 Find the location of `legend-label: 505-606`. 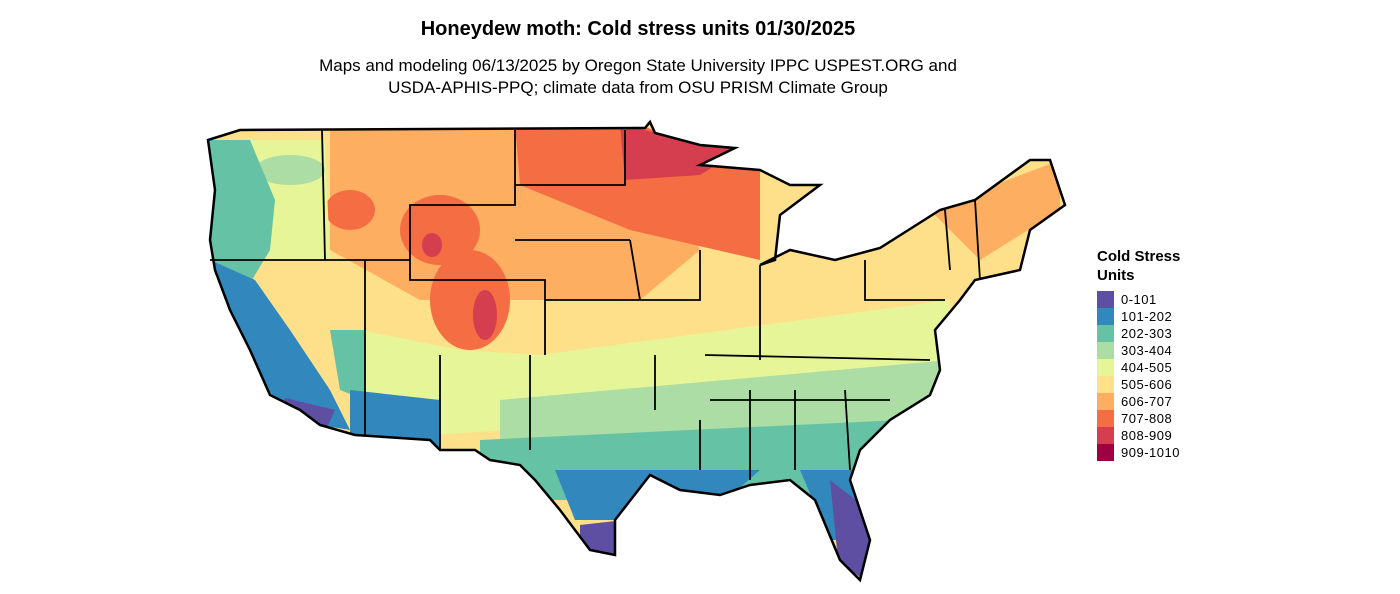

legend-label: 505-606 is located at coordinates (1147, 384).